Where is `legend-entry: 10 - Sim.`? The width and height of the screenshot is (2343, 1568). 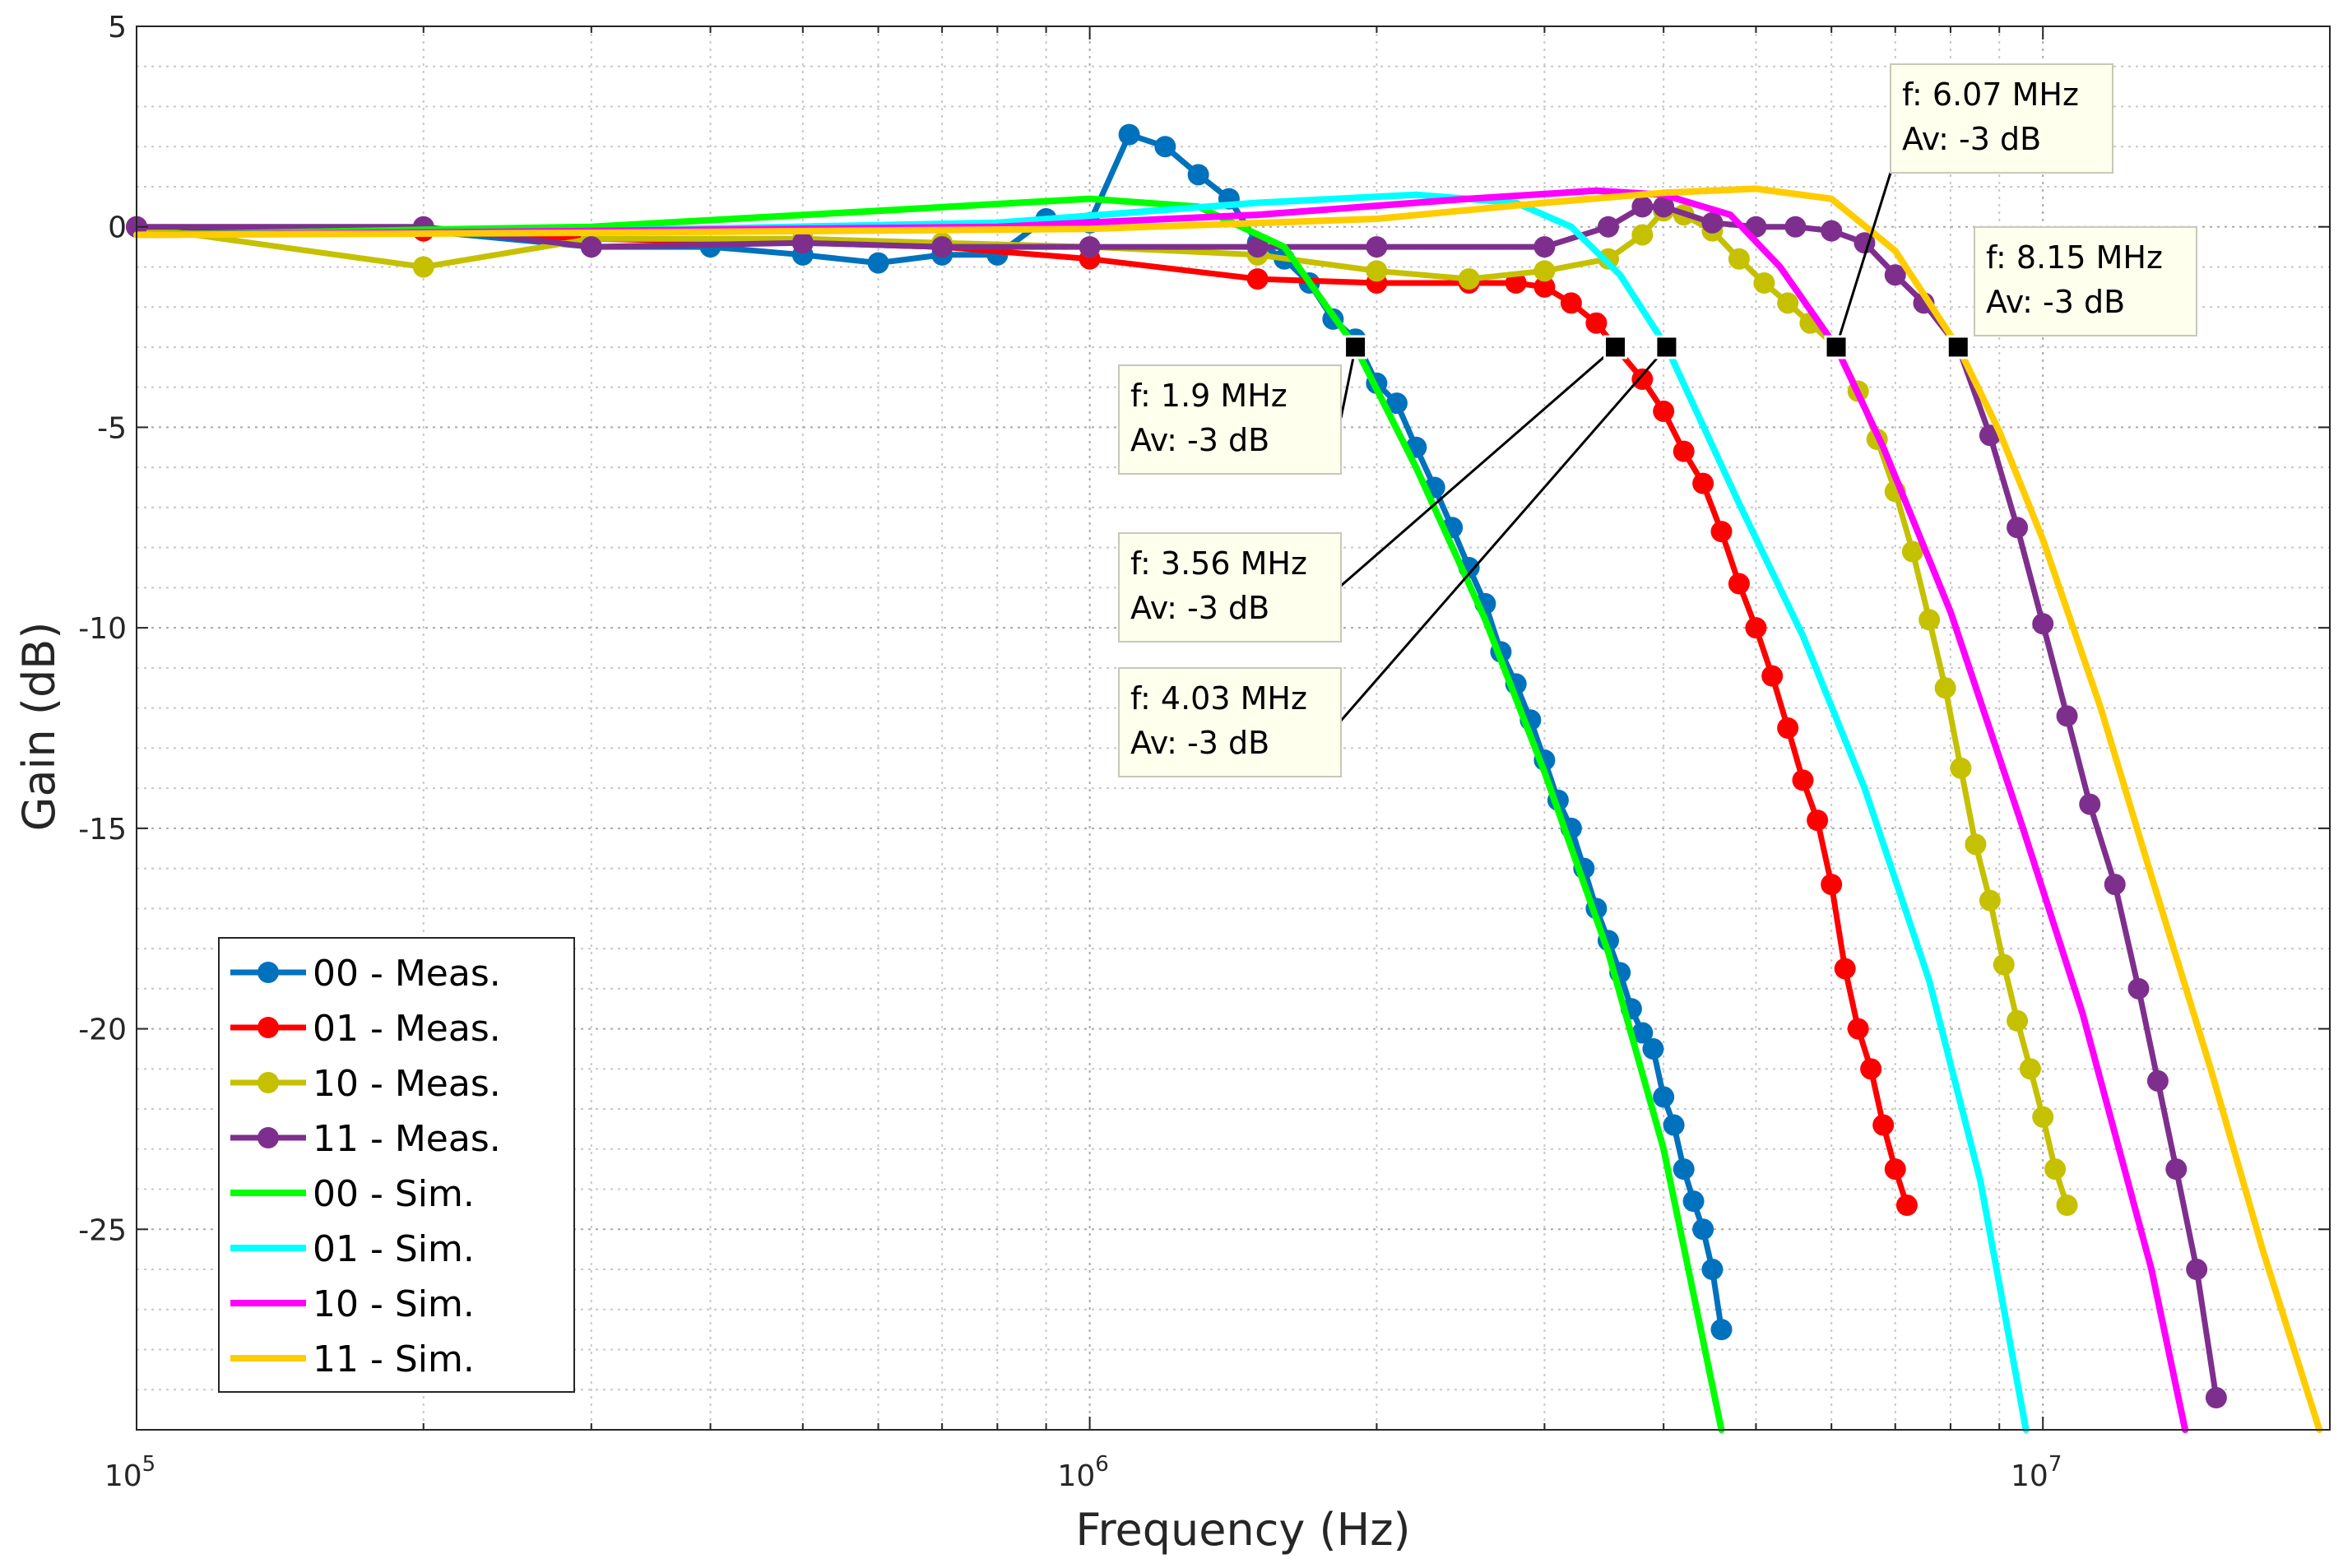 legend-entry: 10 - Sim. is located at coordinates (352, 1304).